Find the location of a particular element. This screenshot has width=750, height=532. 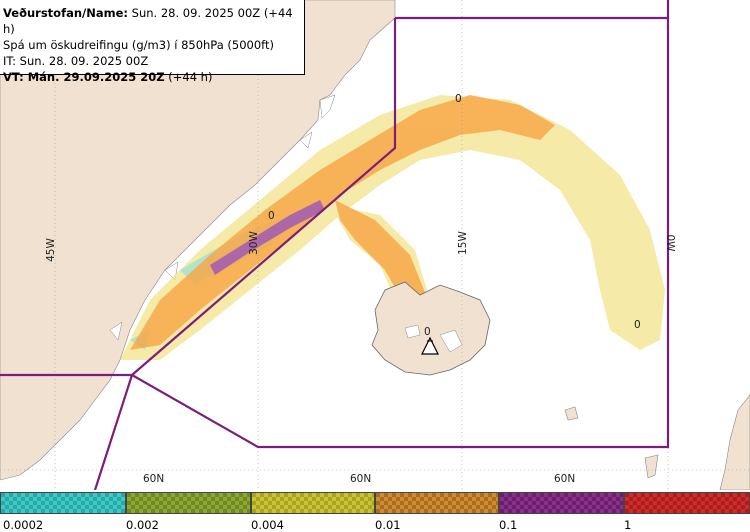

legend-tick: 0.1 is located at coordinates (508, 525).